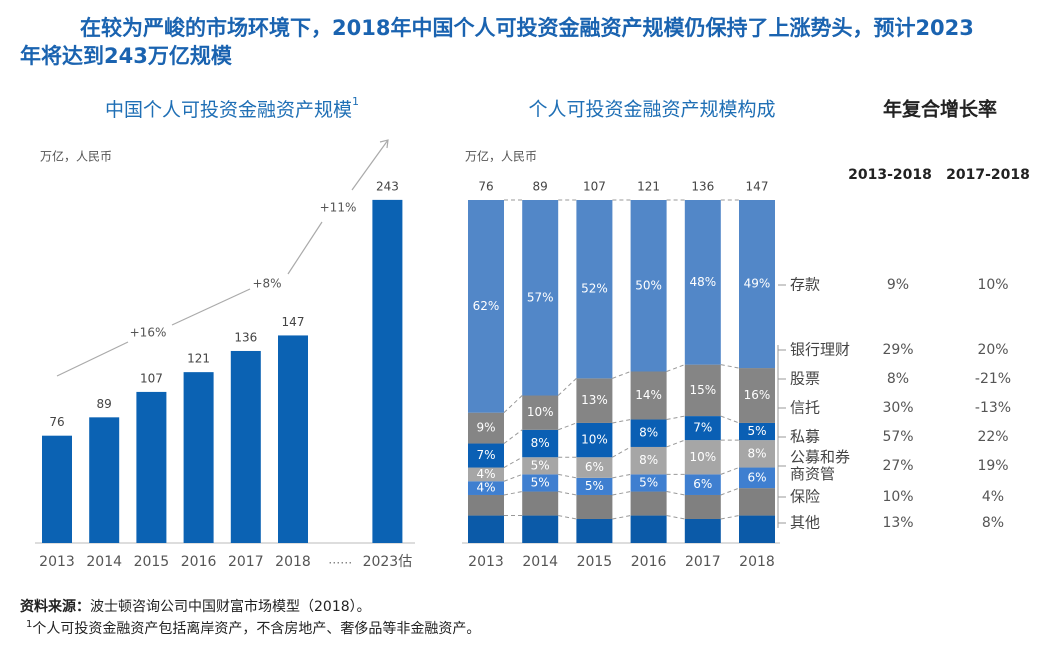 This screenshot has width=1050, height=647. What do you see at coordinates (805, 522) in the screenshot?
I see `row-label: 其他` at bounding box center [805, 522].